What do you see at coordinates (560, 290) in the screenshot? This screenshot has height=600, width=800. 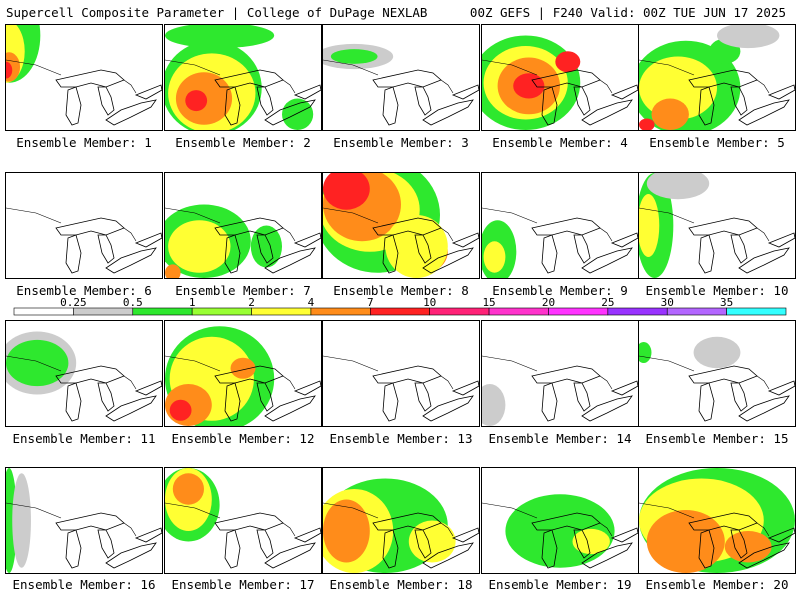 I see `ensemble-member-label: Ensemble Member: 9` at bounding box center [560, 290].